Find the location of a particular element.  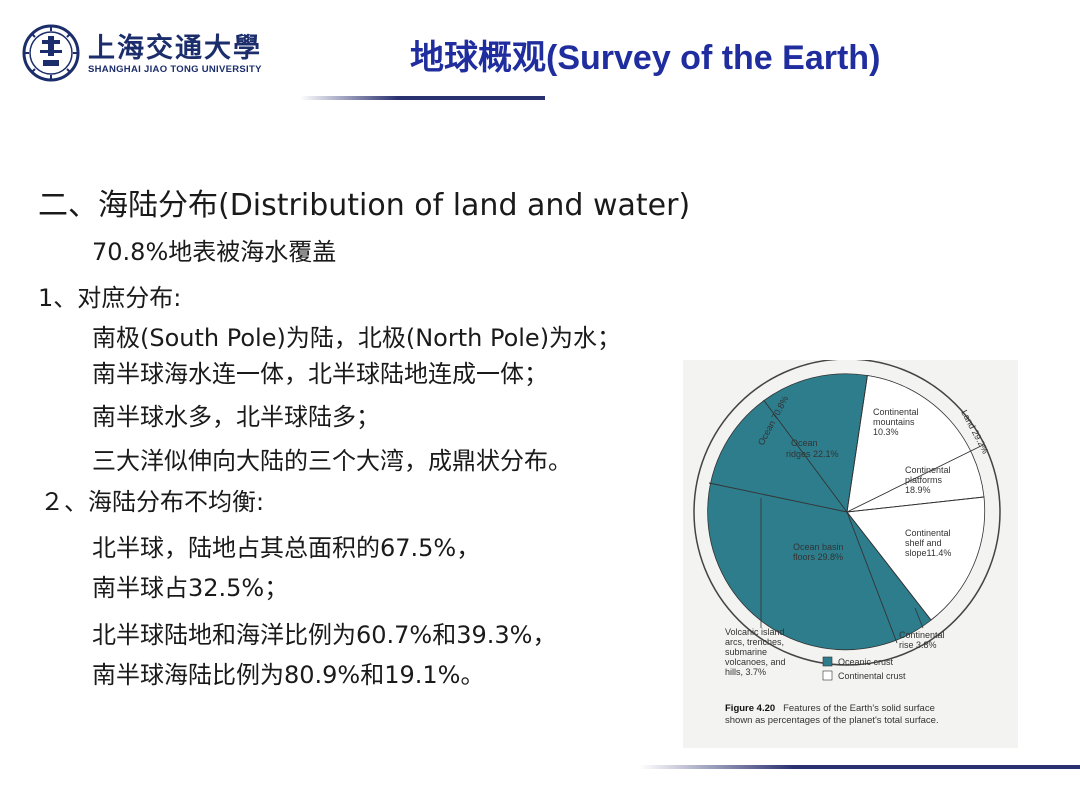

sector-dividers is located at coordinates (846, 509).